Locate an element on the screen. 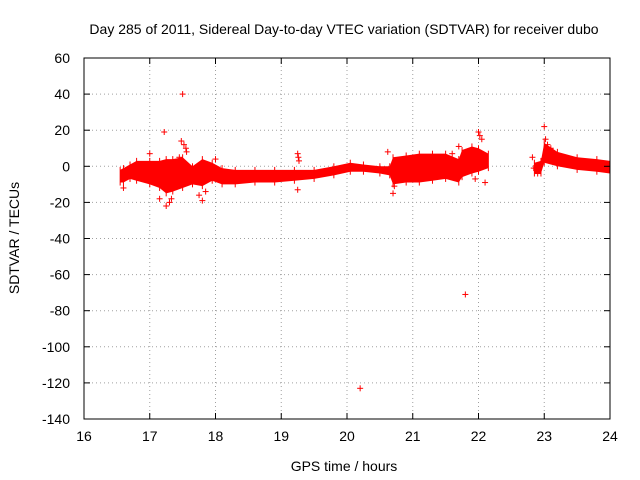 Image resolution: width=640 pixels, height=480 pixels. x-tick-label: 17 is located at coordinates (150, 436).